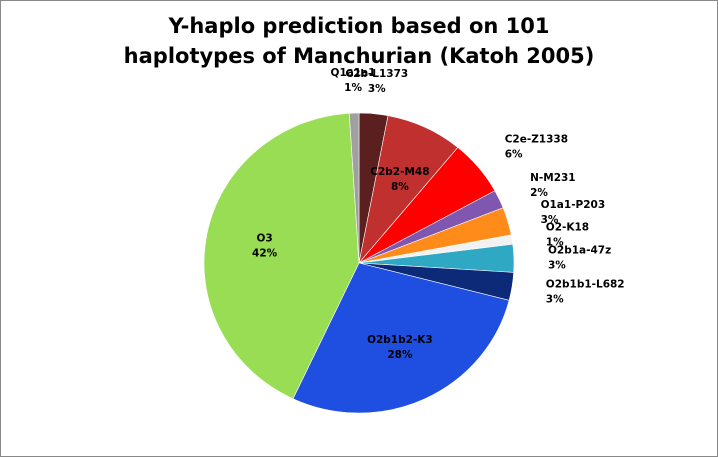 The width and height of the screenshot is (718, 457). I want to click on slice-value-label: 42%, so click(265, 254).